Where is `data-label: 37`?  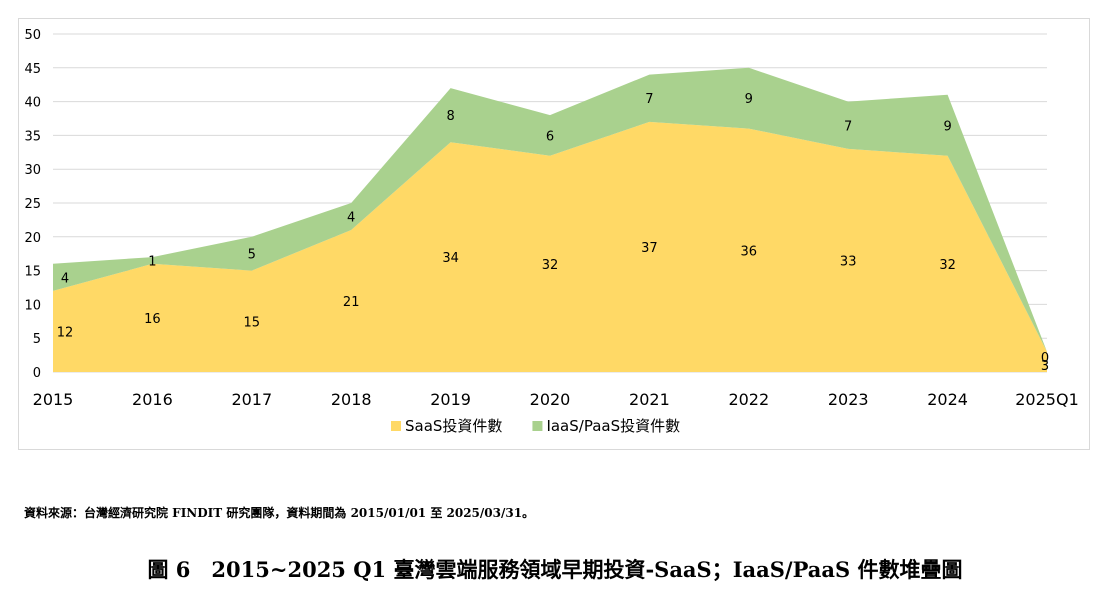 data-label: 37 is located at coordinates (649, 248).